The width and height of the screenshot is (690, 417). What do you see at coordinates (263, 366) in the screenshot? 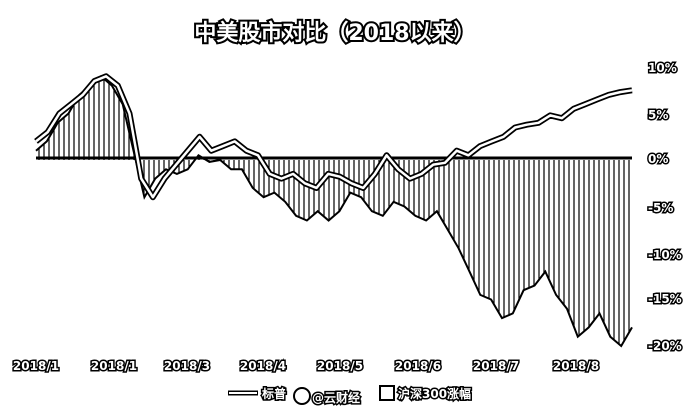
I see `x-tick-label: 2018/4` at bounding box center [263, 366].